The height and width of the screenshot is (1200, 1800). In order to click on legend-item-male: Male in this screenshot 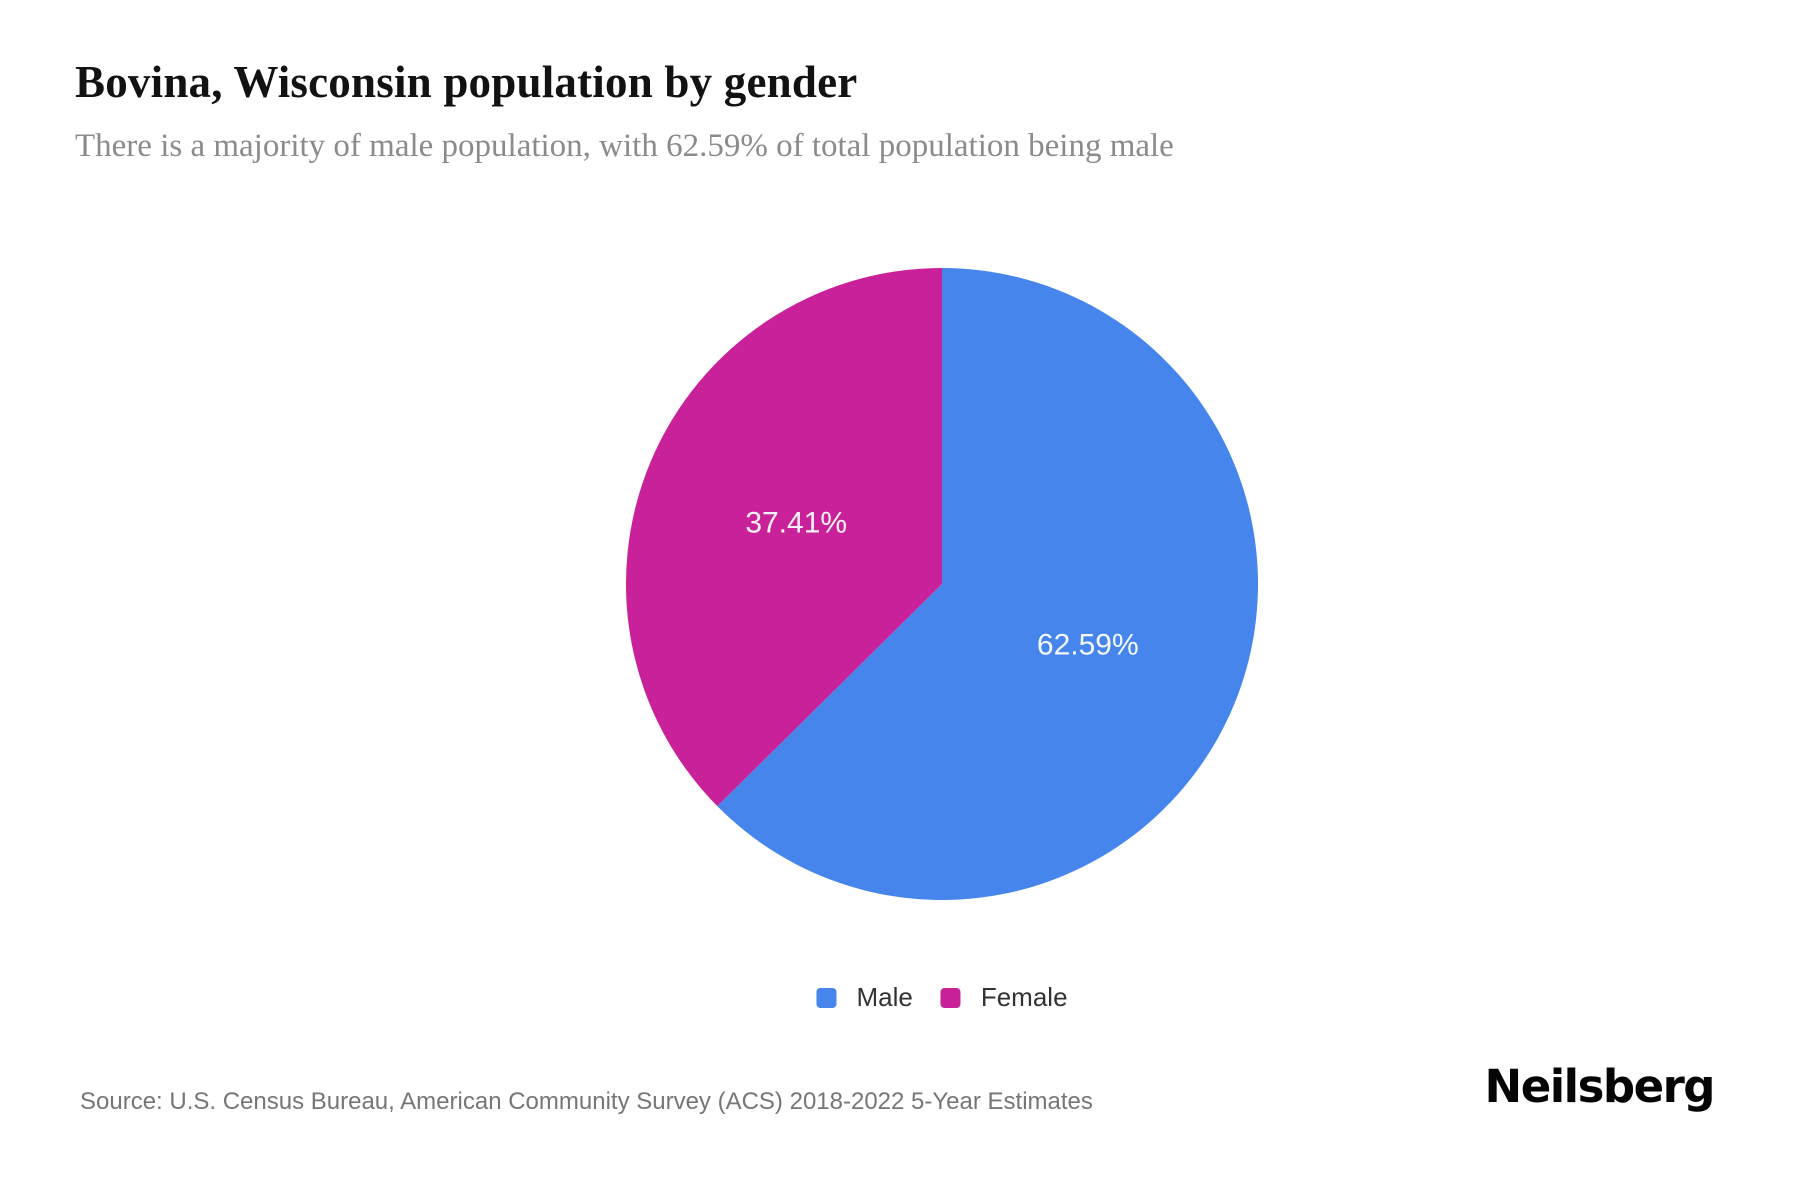, I will do `click(864, 997)`.